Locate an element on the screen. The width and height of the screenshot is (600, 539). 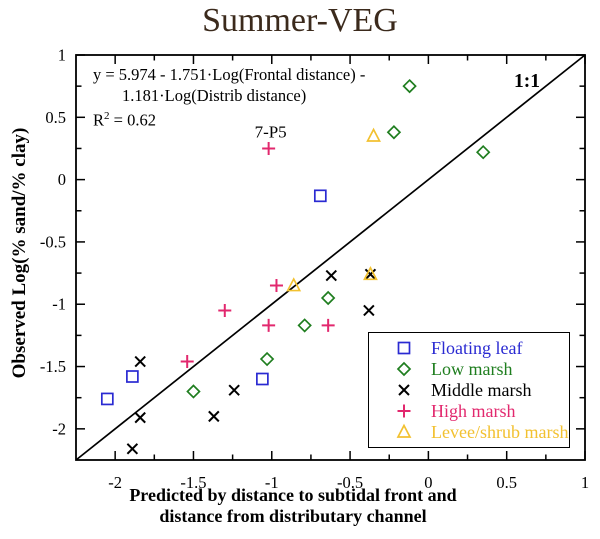
legend-item: Middle marsh is located at coordinates (469, 390).